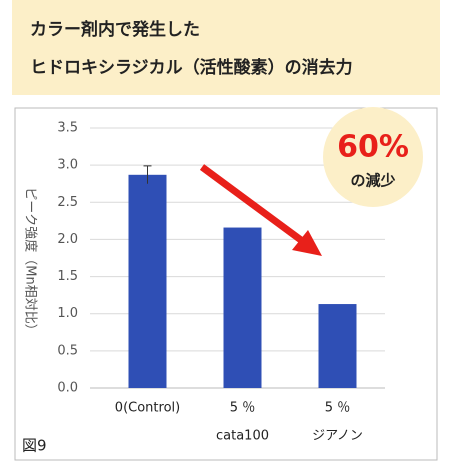  What do you see at coordinates (373, 147) in the screenshot?
I see `badge-value: 60%` at bounding box center [373, 147].